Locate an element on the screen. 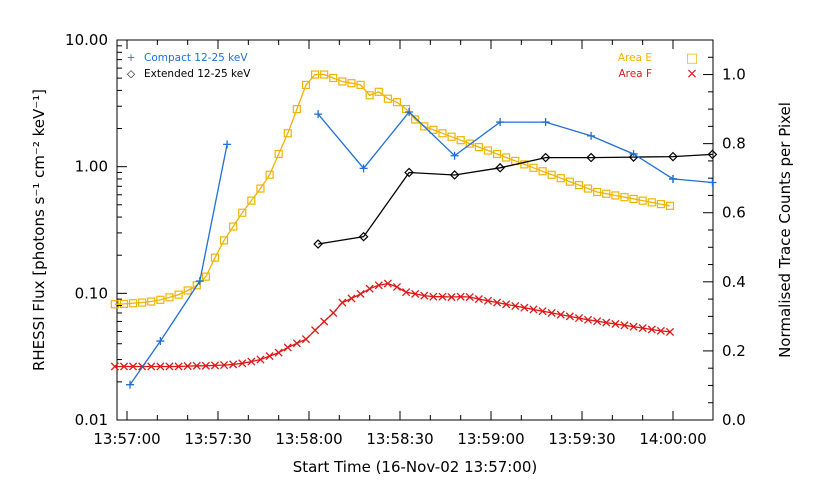 This screenshot has height=493, width=822. series-area-f is located at coordinates (392, 325).